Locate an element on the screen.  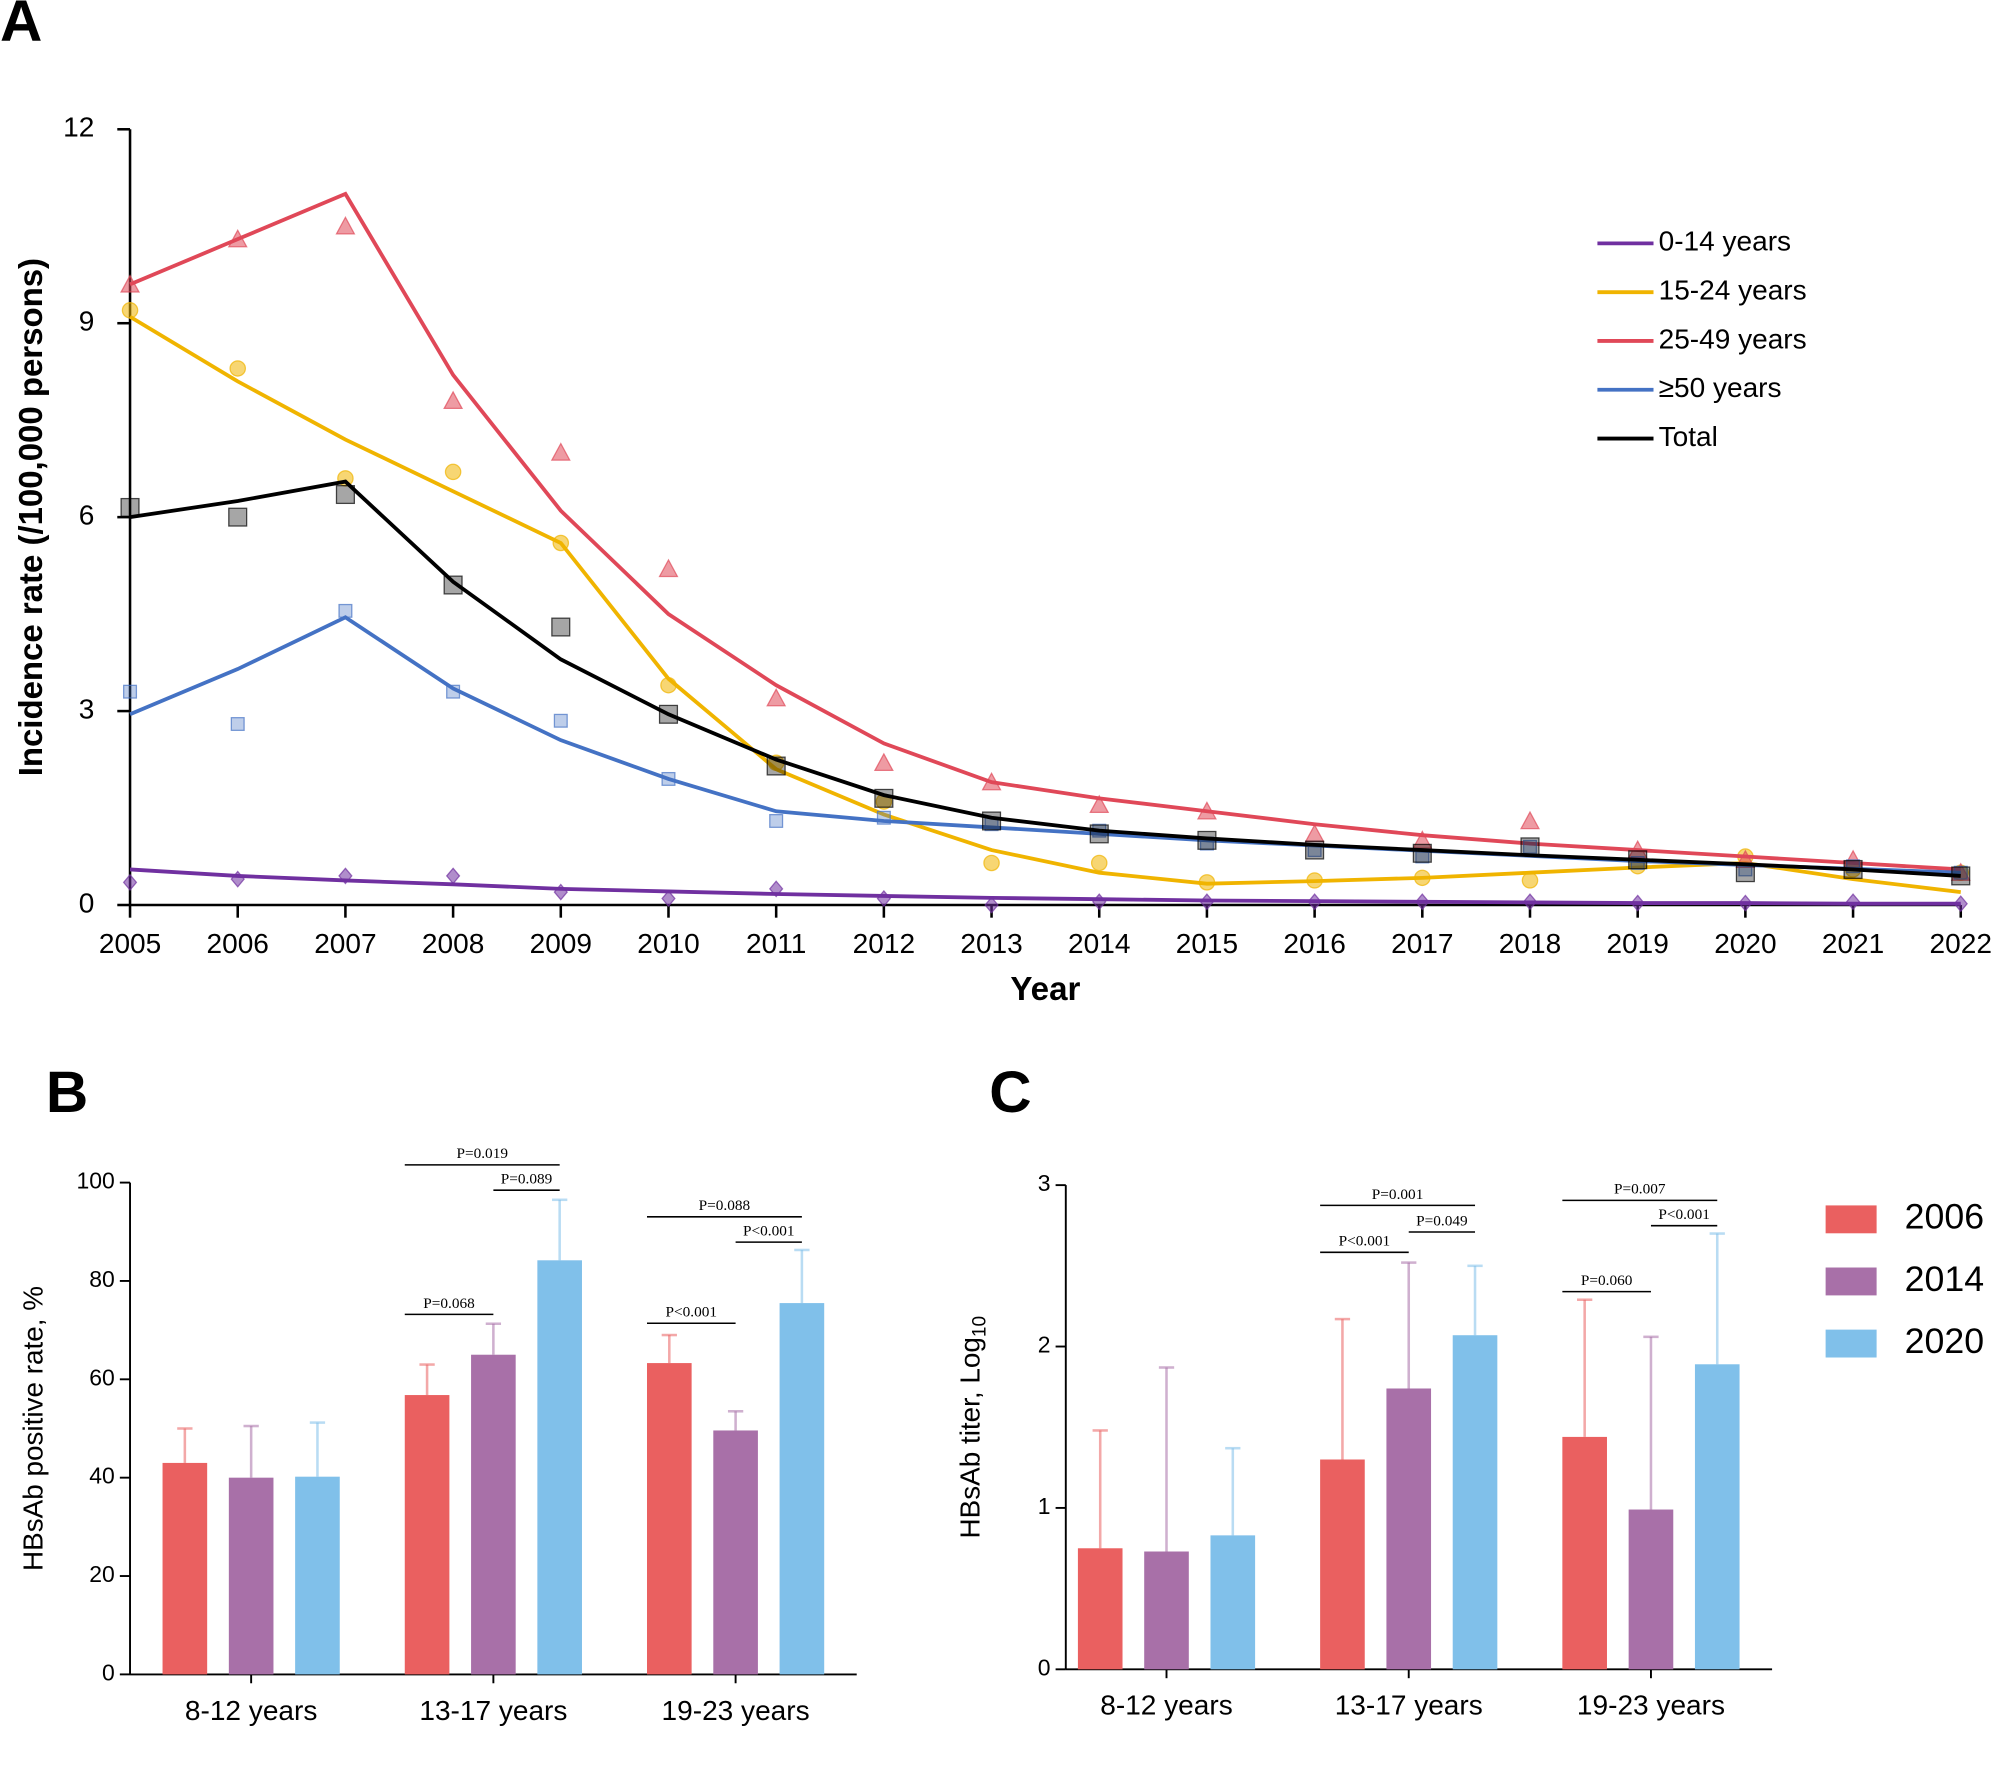
y-axis-label-subscript: 10 is located at coordinates (979, 1326).